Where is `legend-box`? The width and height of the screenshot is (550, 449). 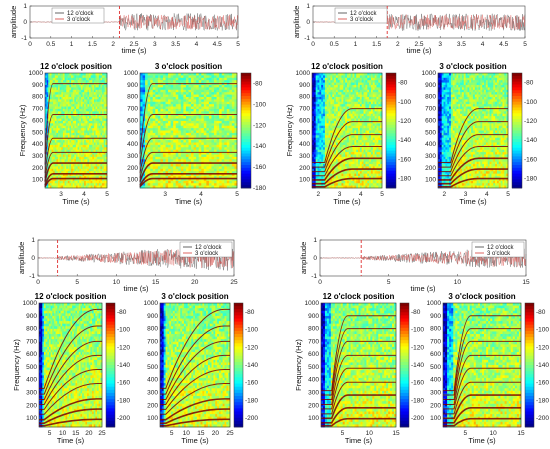
legend-box is located at coordinates (498, 249).